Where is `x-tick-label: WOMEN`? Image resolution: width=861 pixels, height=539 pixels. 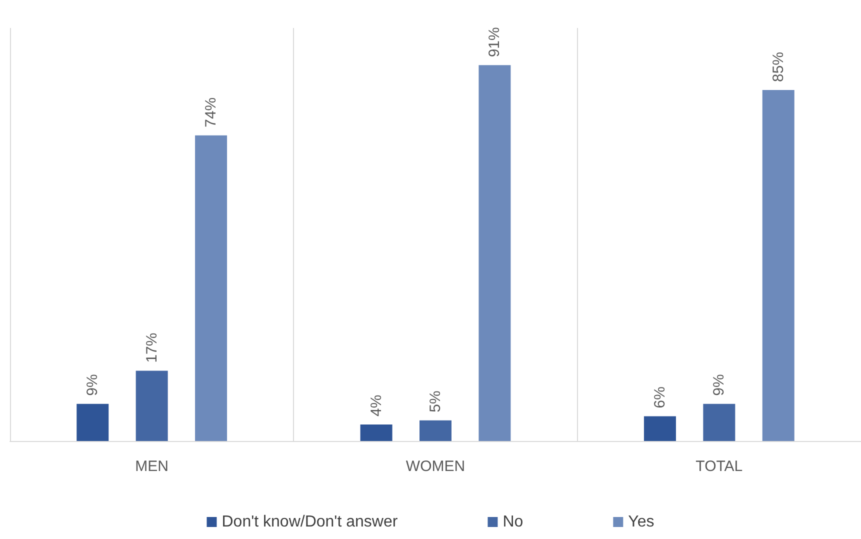
x-tick-label: WOMEN is located at coordinates (436, 466).